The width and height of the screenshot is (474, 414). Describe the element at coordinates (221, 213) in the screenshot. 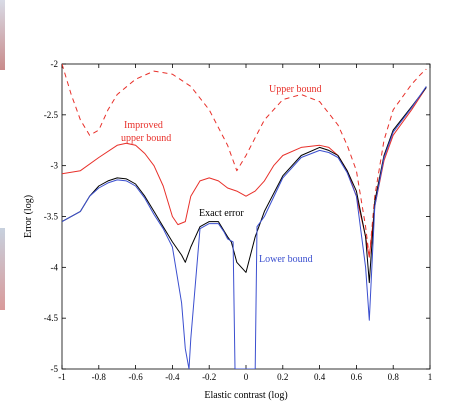

I see `annotation-exact-error: Exact error` at that location.